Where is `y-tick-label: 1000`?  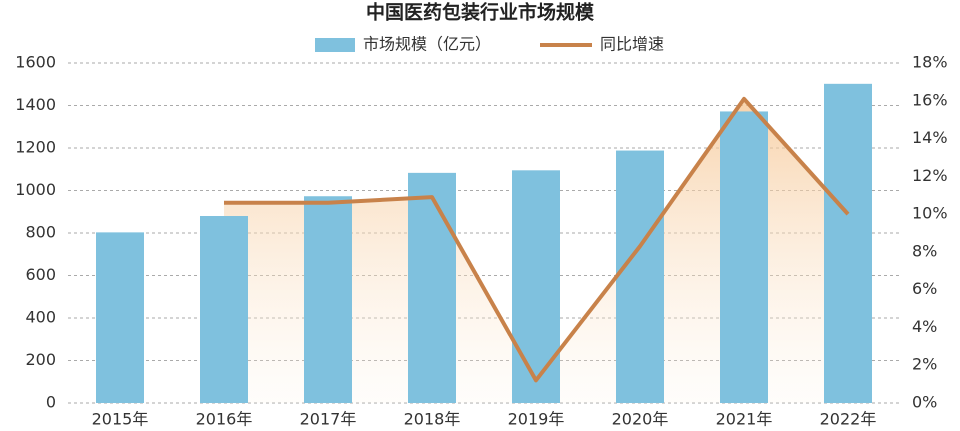 y-tick-label: 1000 is located at coordinates (35, 189).